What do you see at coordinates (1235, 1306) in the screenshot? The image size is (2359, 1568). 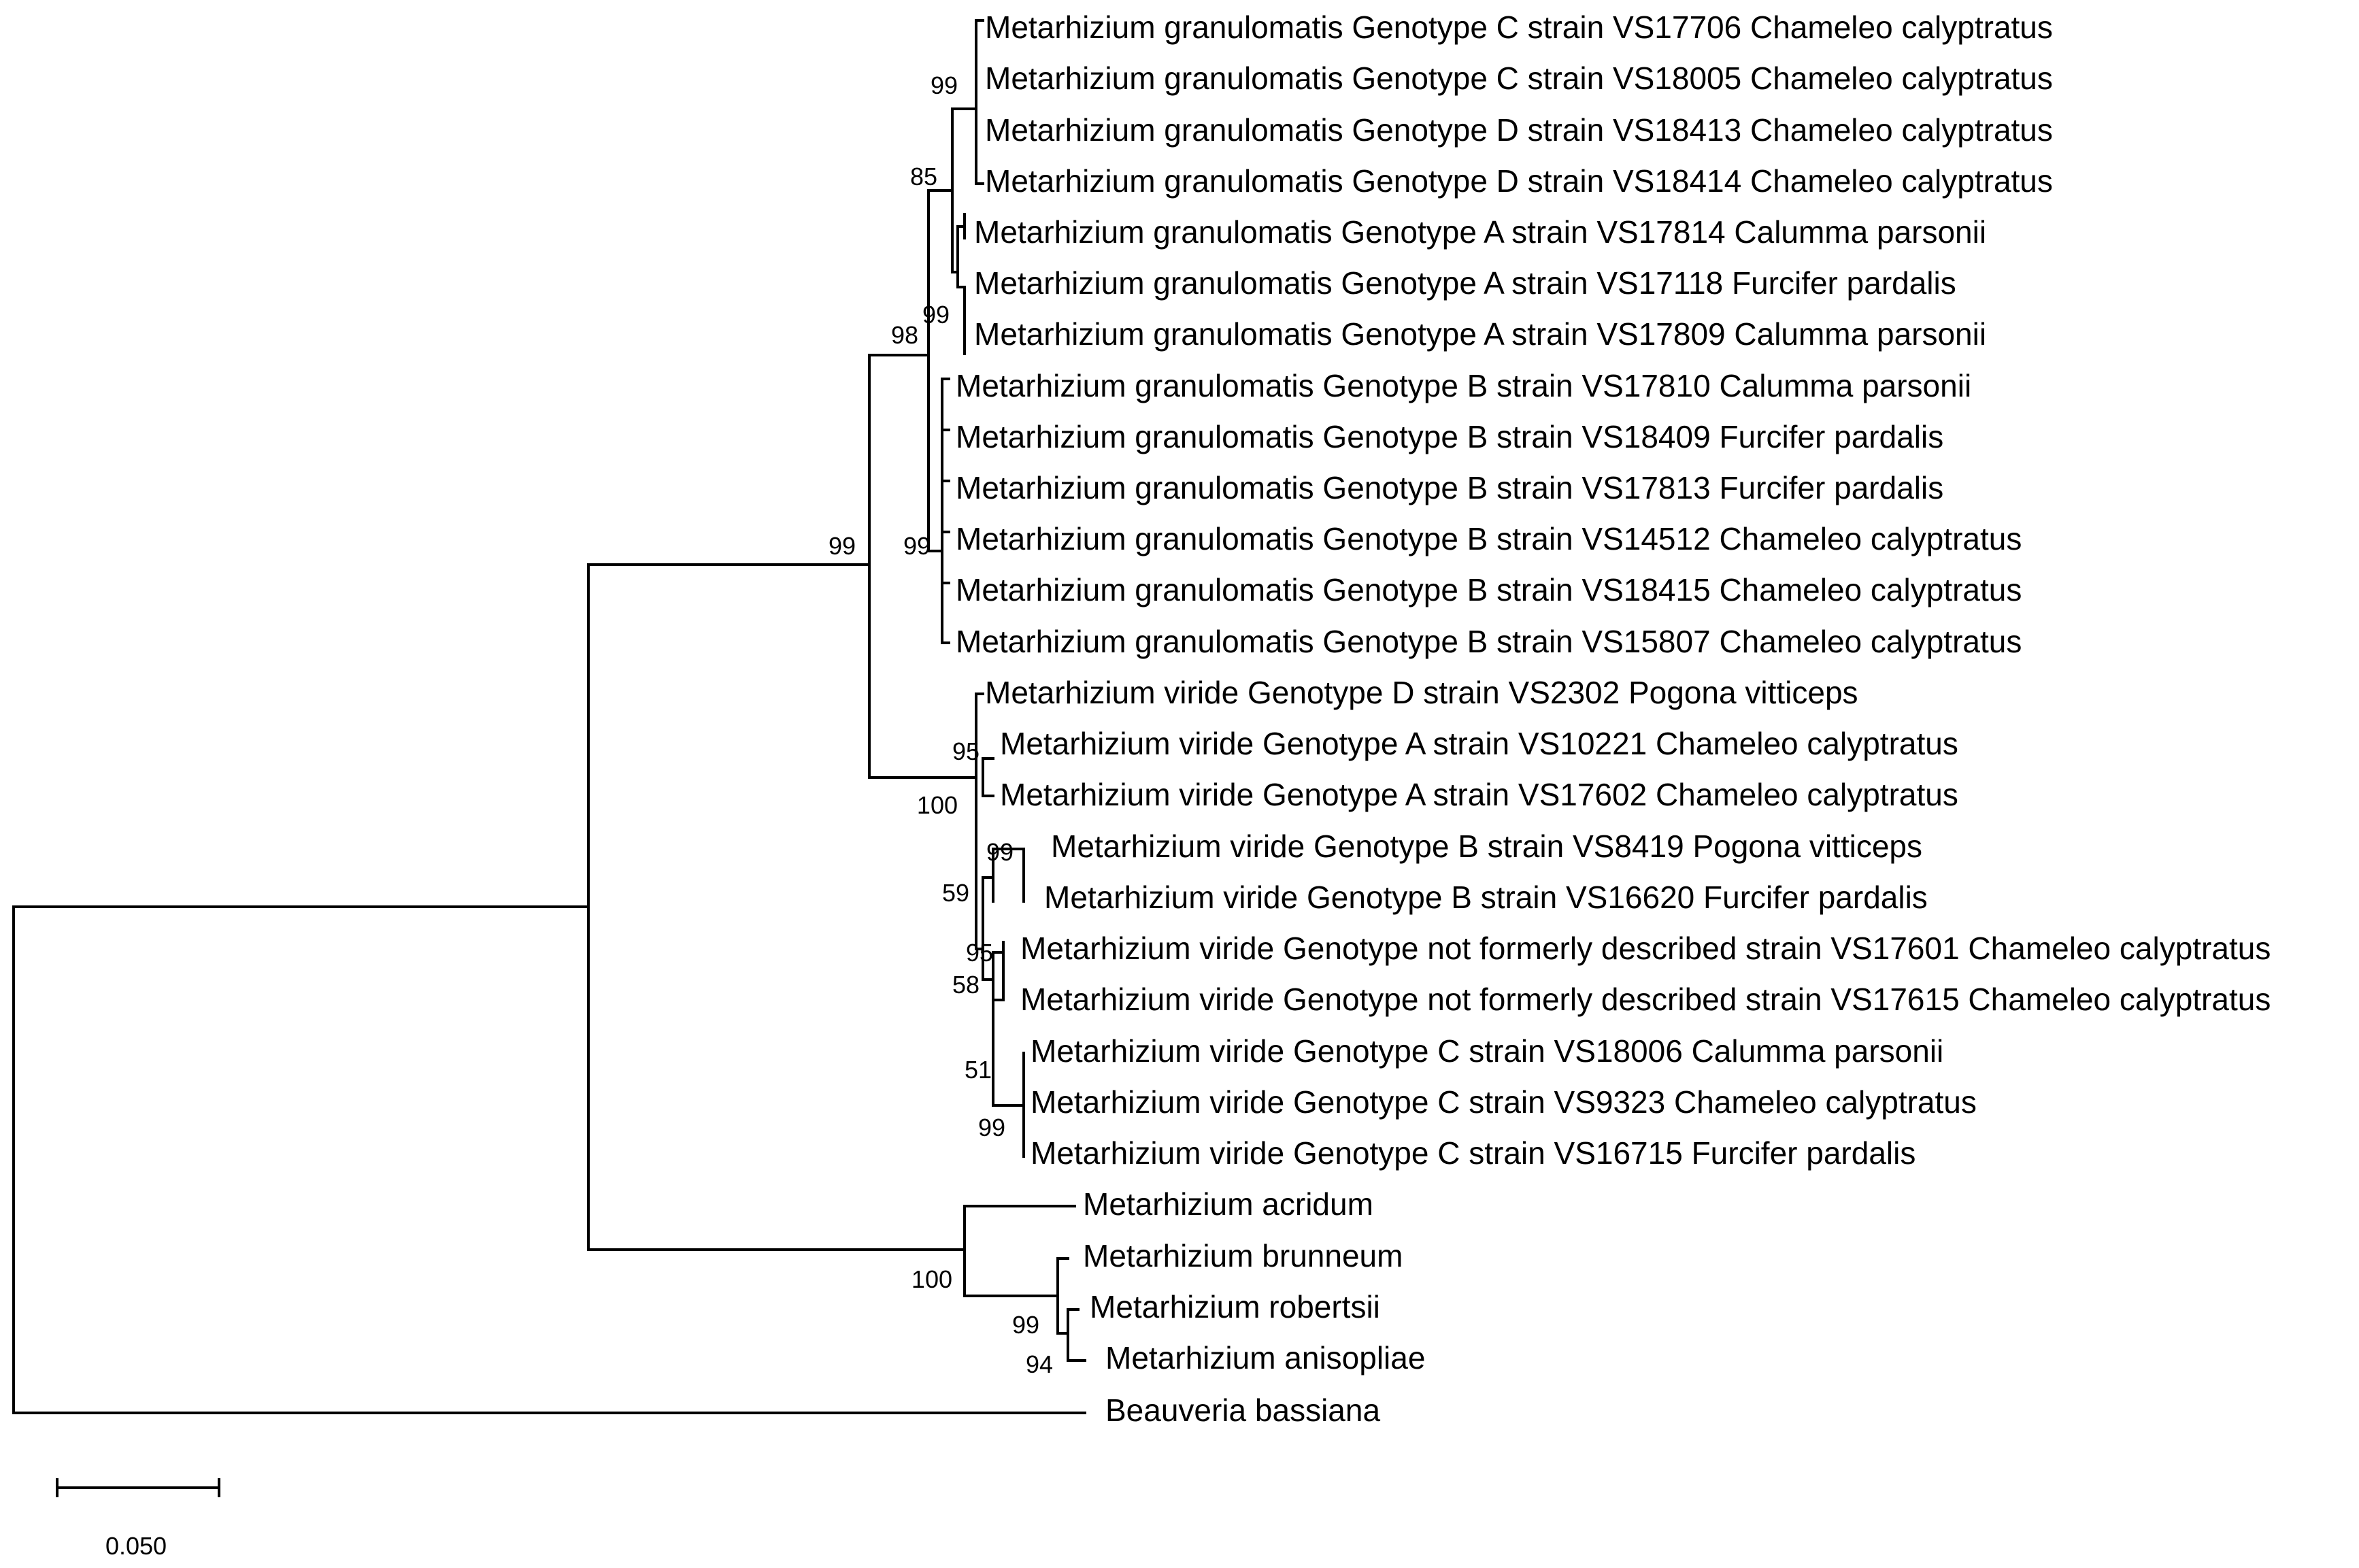 I see `taxon-label: Metarhizium robertsii` at bounding box center [1235, 1306].